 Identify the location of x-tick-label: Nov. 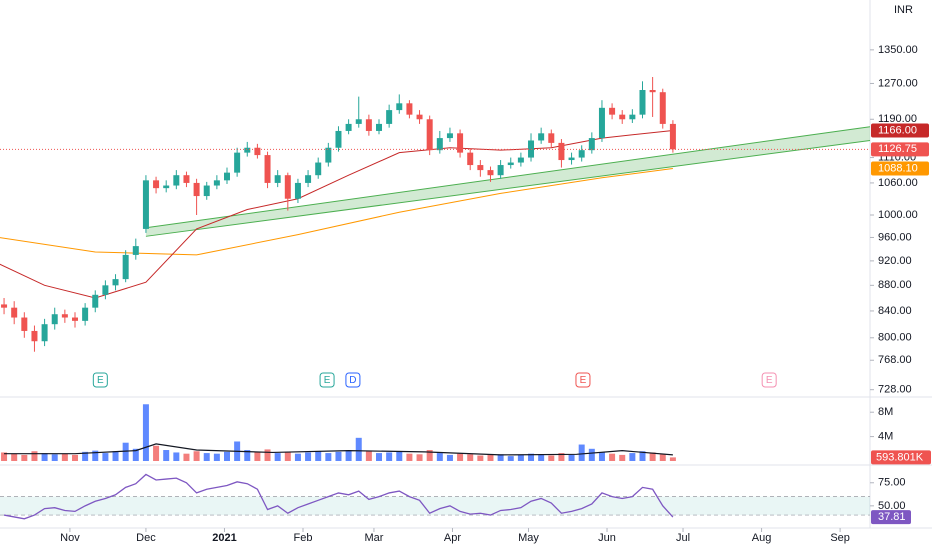
(70, 538).